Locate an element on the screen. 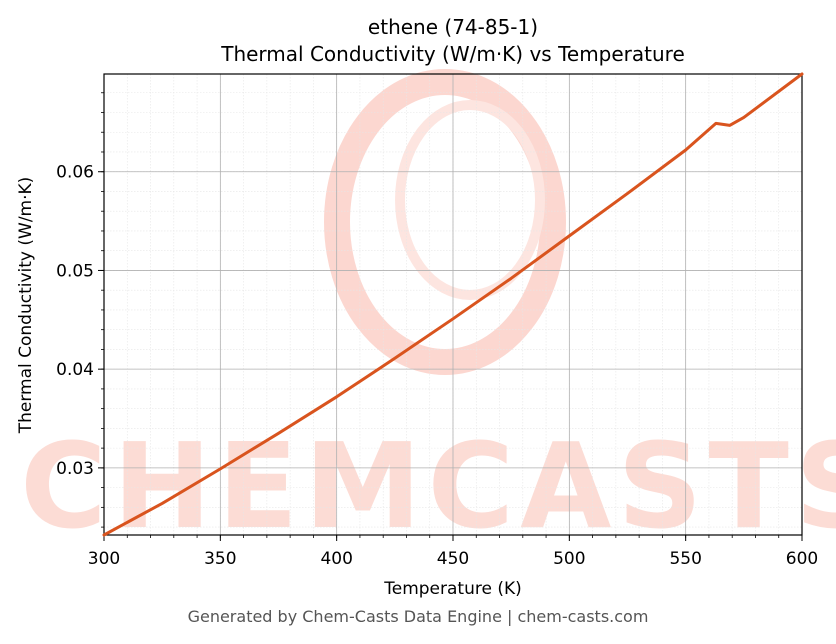 This screenshot has height=644, width=836. y-tick-label: 0.03 is located at coordinates (75, 469).